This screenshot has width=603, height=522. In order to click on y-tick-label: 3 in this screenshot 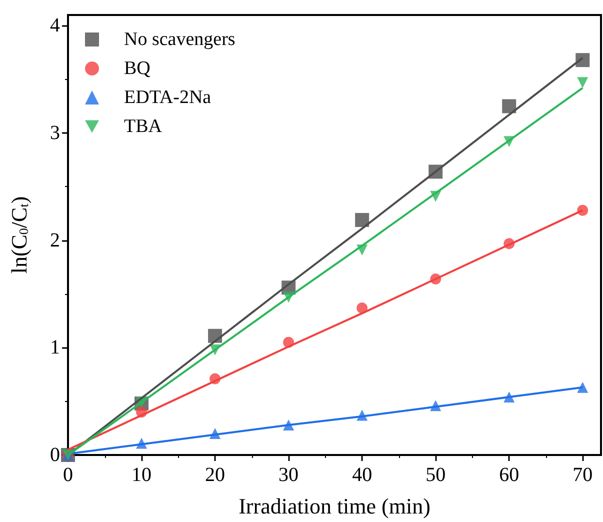, I will do `click(55, 133)`.